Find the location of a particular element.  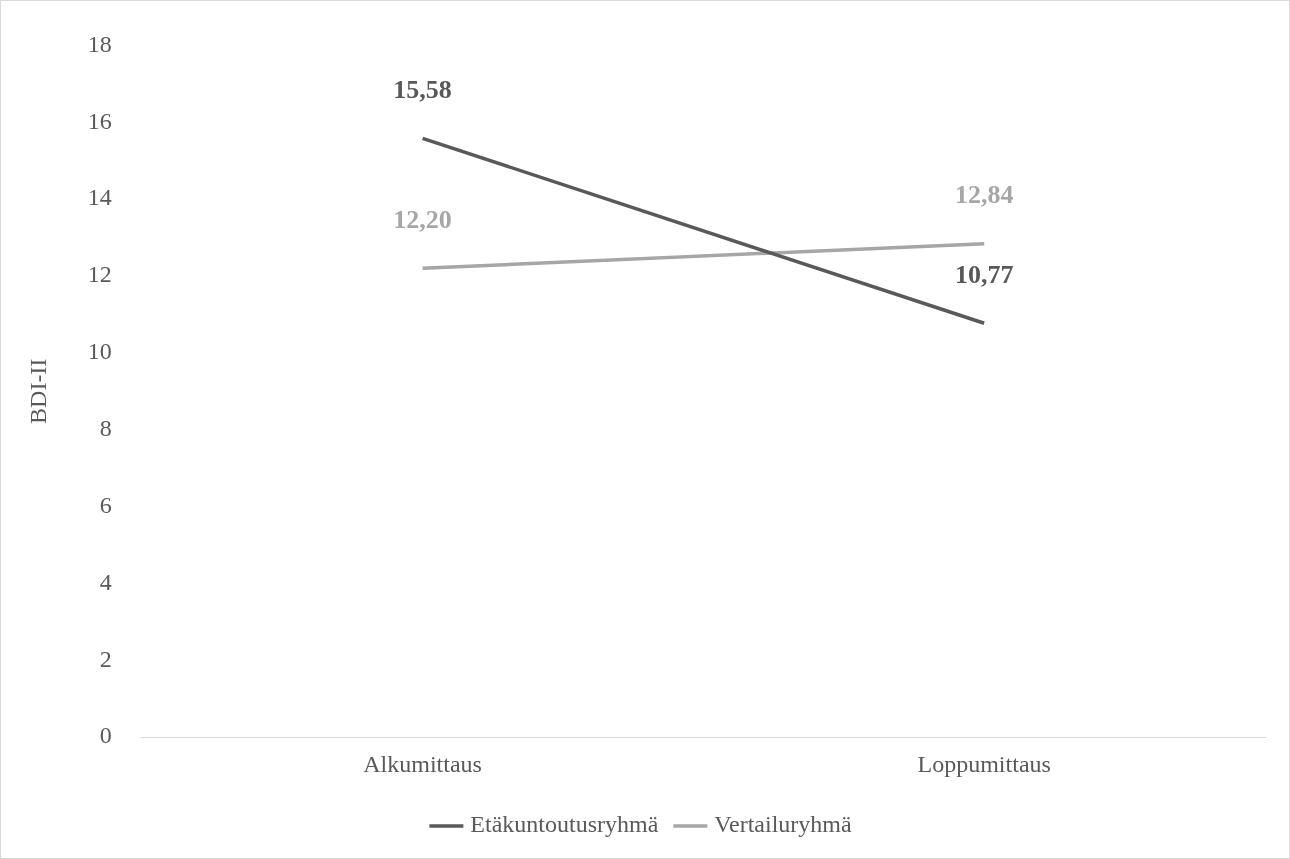

y-tick-label: 4 is located at coordinates (105, 581).